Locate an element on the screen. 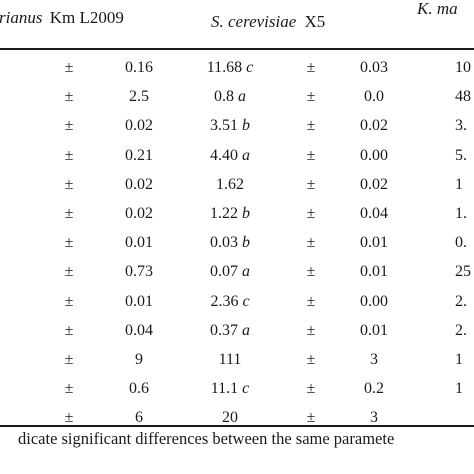 The height and width of the screenshot is (474, 474). table-row: ±0.02 1.62 ±0.02 1 is located at coordinates (237, 184).